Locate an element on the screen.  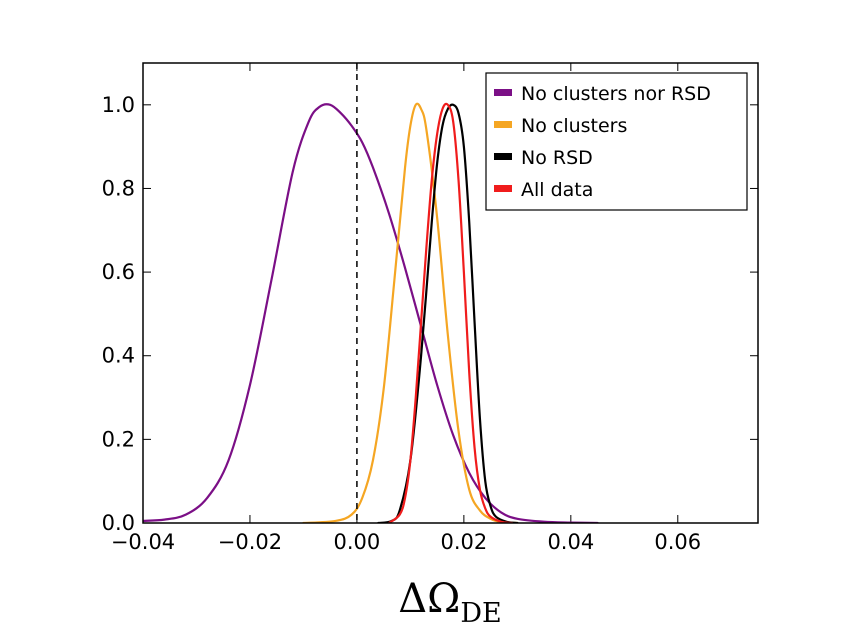
legend-swatch-no-rsd is located at coordinates (503, 156).